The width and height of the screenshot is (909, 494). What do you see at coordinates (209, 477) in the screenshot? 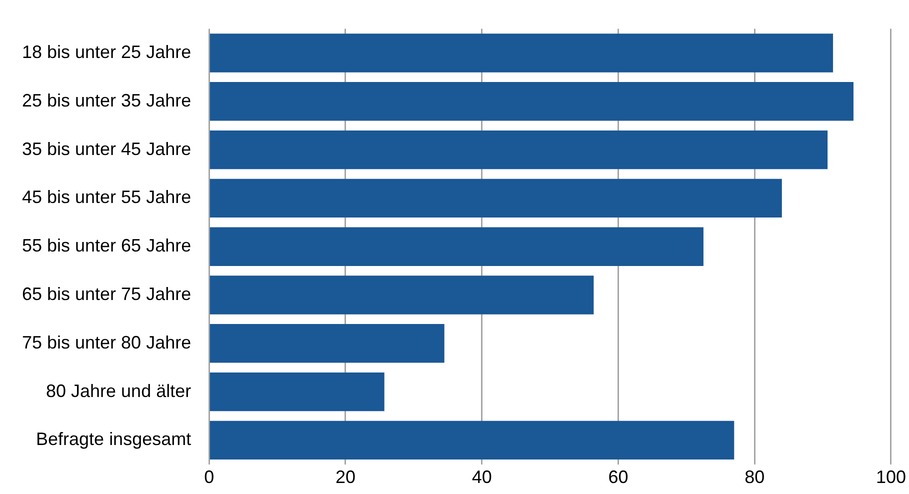
I see `x-tick-label: 0` at bounding box center [209, 477].